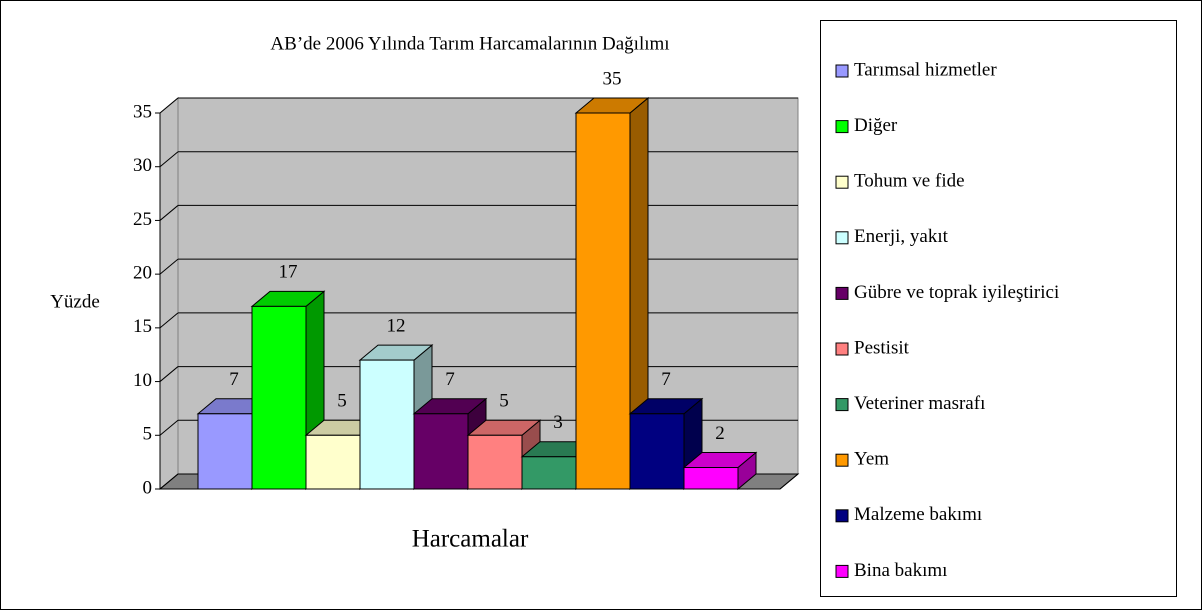  What do you see at coordinates (882, 347) in the screenshot?
I see `legend-label: Pestisit` at bounding box center [882, 347].